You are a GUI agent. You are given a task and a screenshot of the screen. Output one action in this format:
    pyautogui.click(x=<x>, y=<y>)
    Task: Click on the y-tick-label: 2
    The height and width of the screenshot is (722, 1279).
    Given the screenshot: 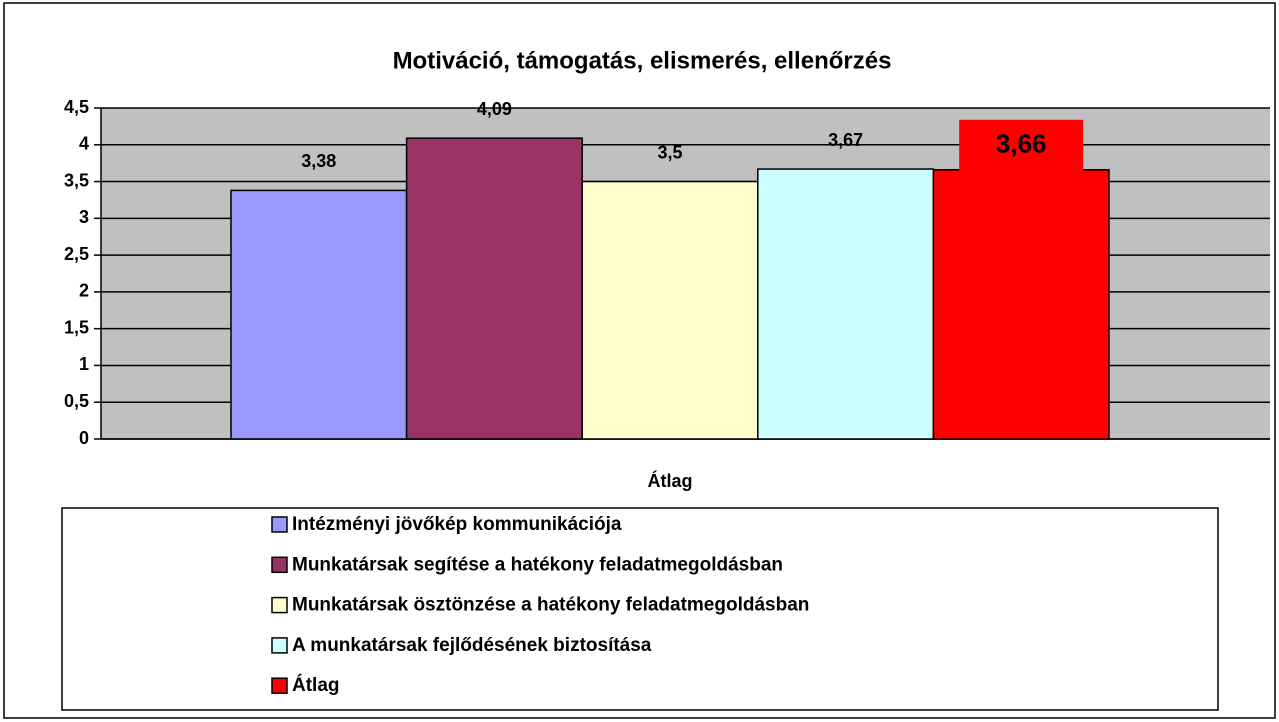 What is the action you would take?
    pyautogui.click(x=84, y=291)
    